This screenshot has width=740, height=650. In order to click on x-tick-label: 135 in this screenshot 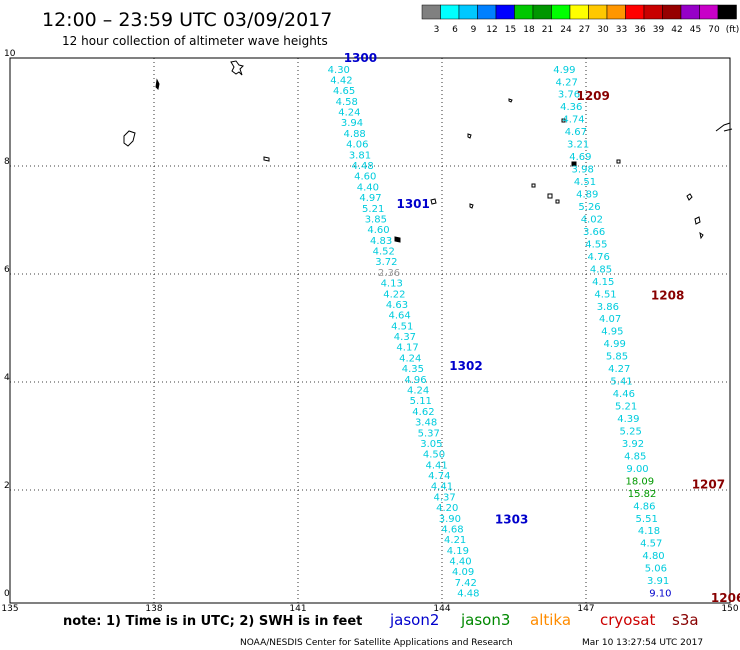, I will do `click(9, 609)`.